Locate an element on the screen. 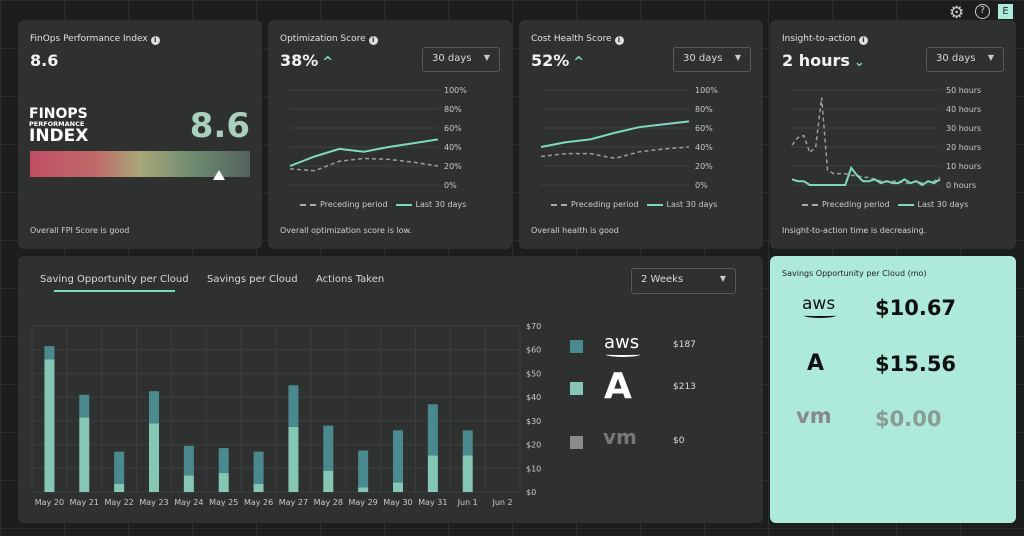 The height and width of the screenshot is (536, 1024). tab-savings-per-cloud: Savings per Cloud is located at coordinates (252, 279).